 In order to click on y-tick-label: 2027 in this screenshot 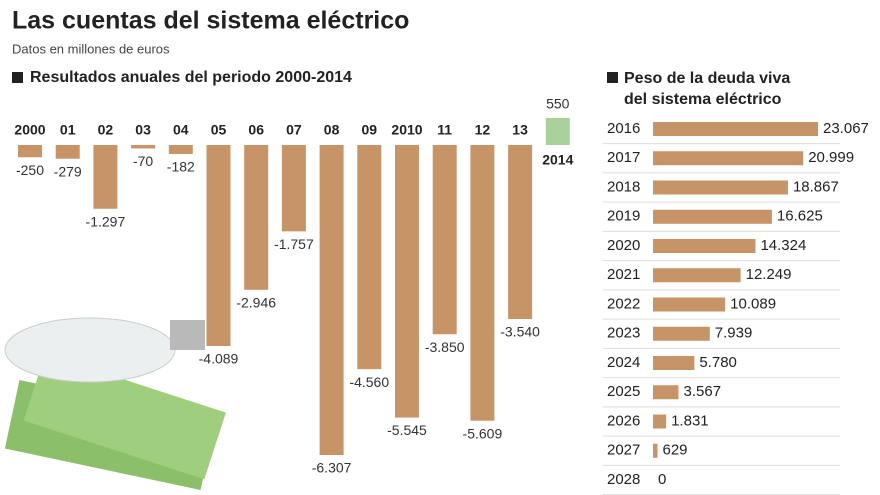, I will do `click(623, 450)`.